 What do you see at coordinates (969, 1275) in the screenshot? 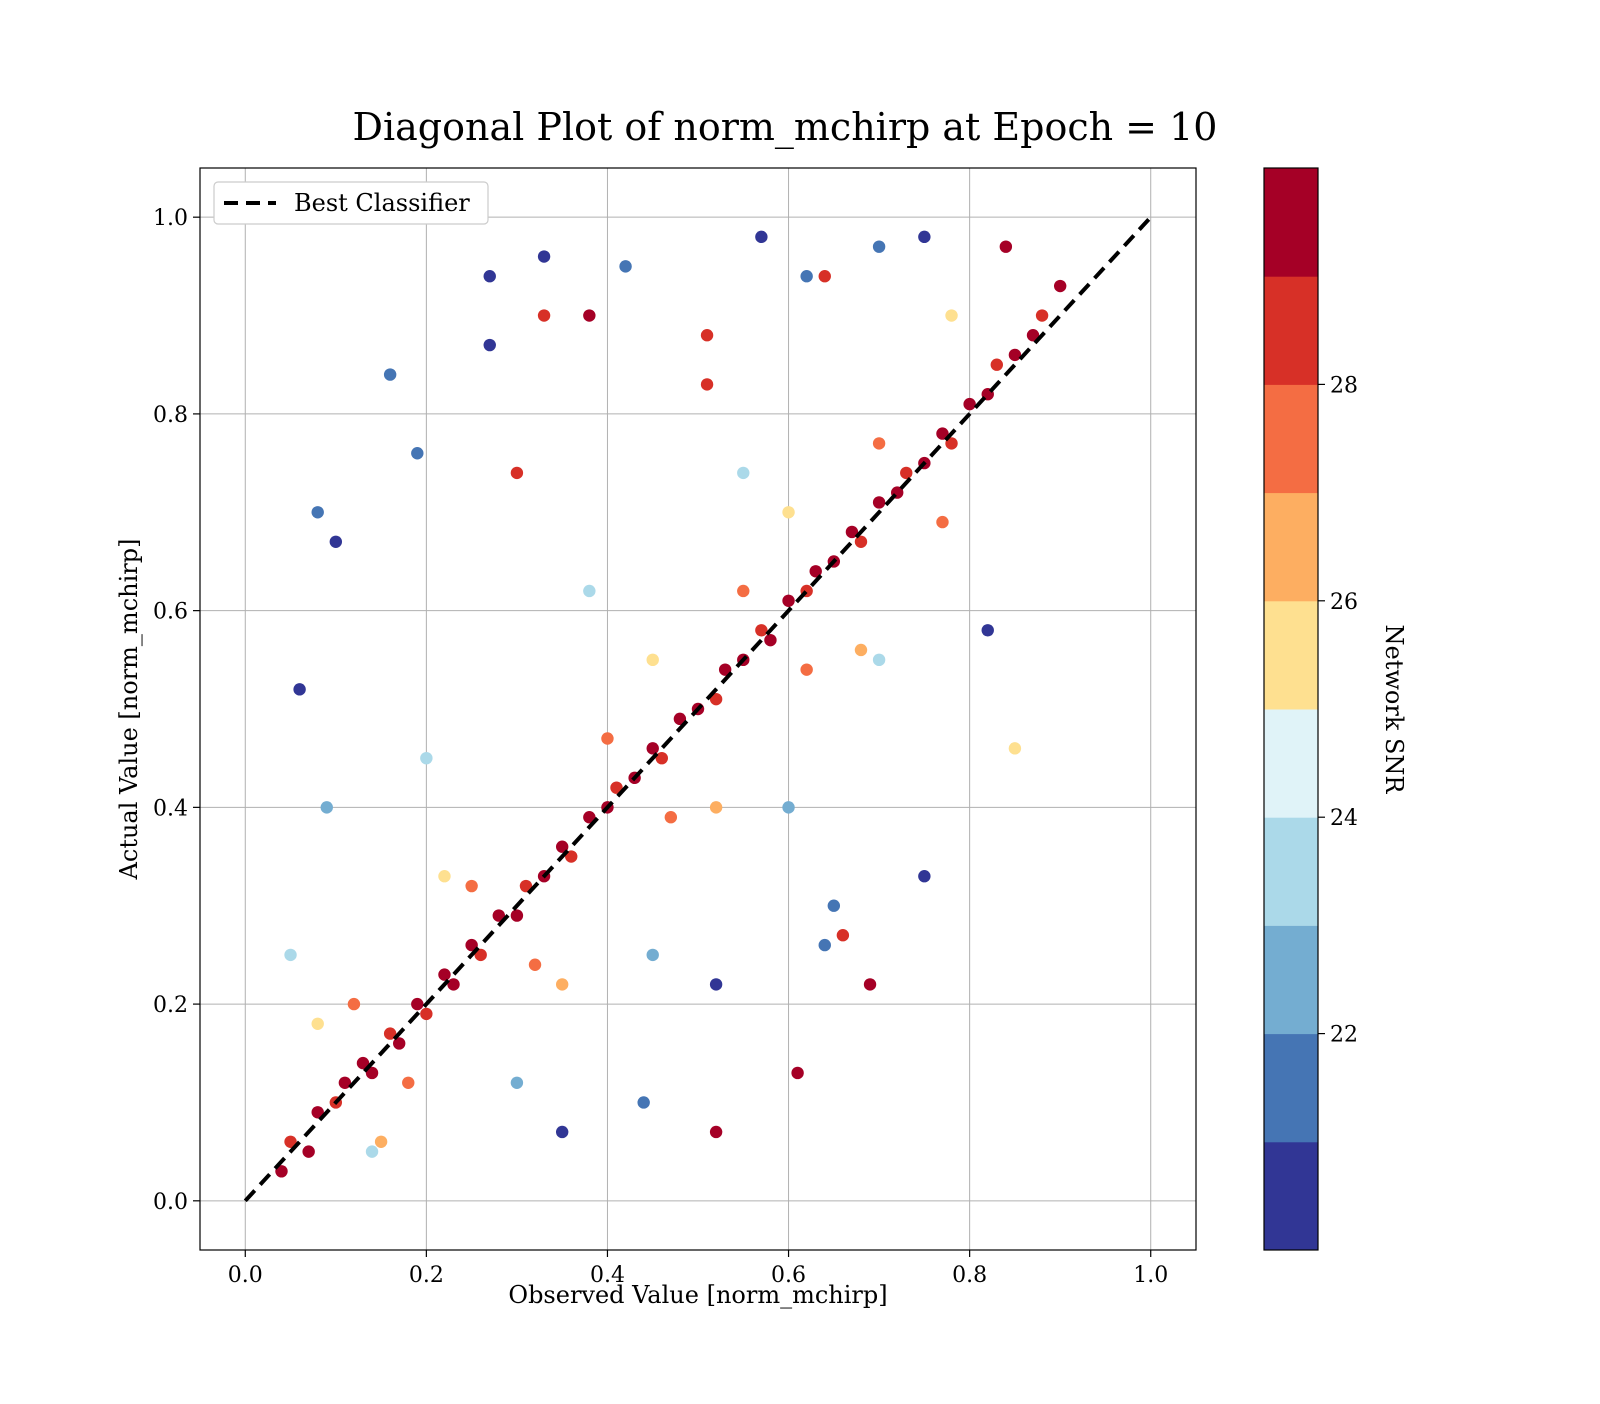
I see `x-tick-label: 0.8` at bounding box center [969, 1275].